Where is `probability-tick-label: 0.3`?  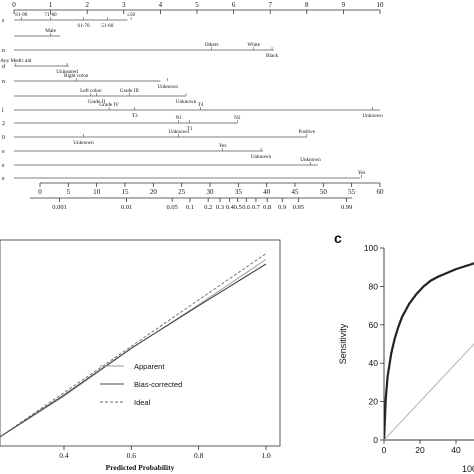 probability-tick-label: 0.3 is located at coordinates (220, 207).